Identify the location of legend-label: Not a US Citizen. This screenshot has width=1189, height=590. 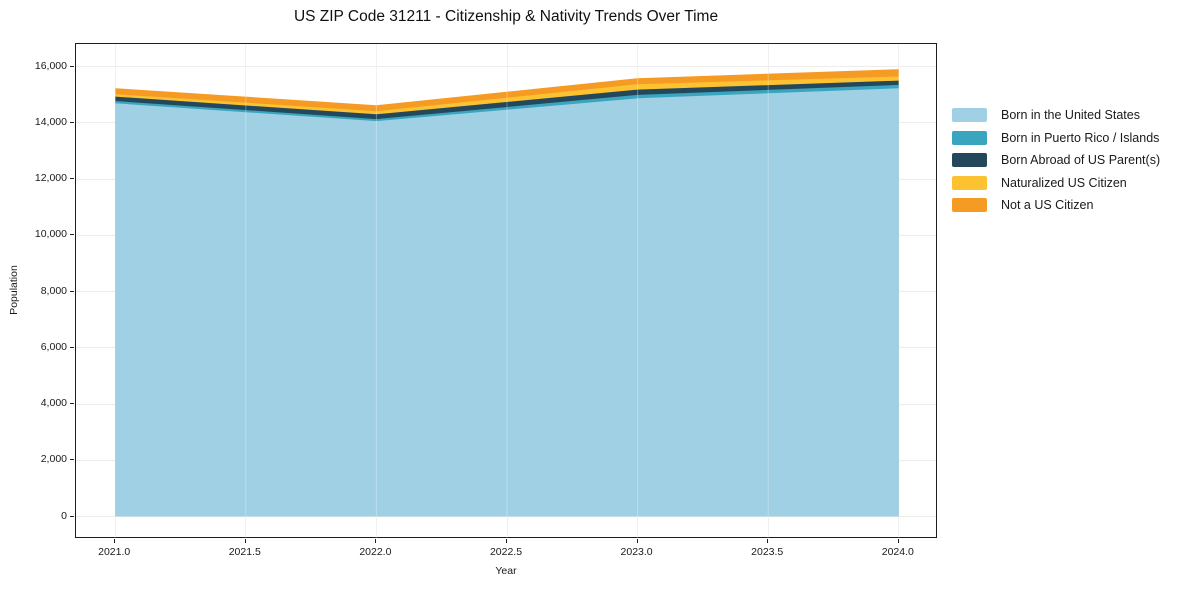
(1047, 205).